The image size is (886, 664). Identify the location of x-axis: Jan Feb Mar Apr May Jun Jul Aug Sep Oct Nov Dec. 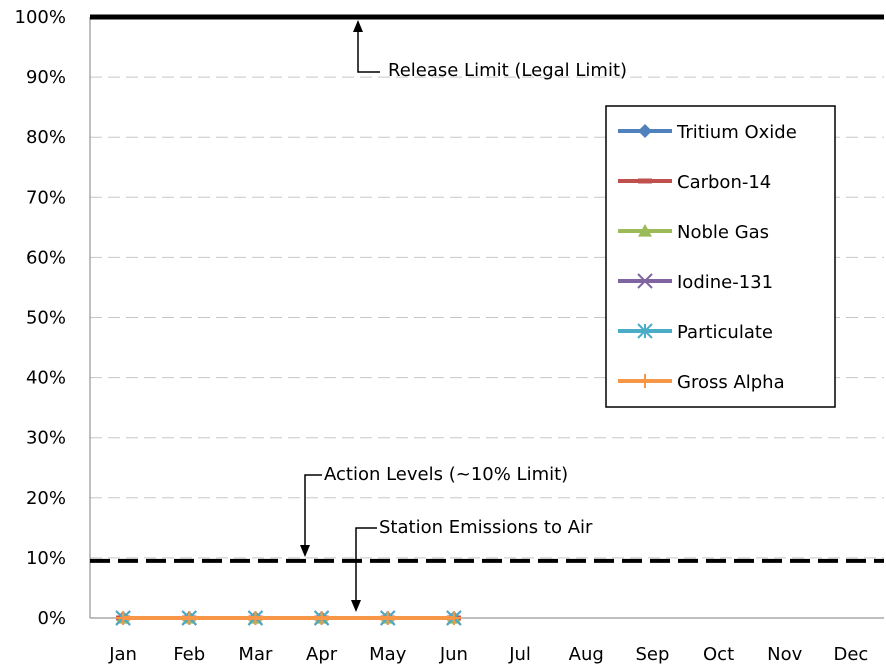
(487, 640).